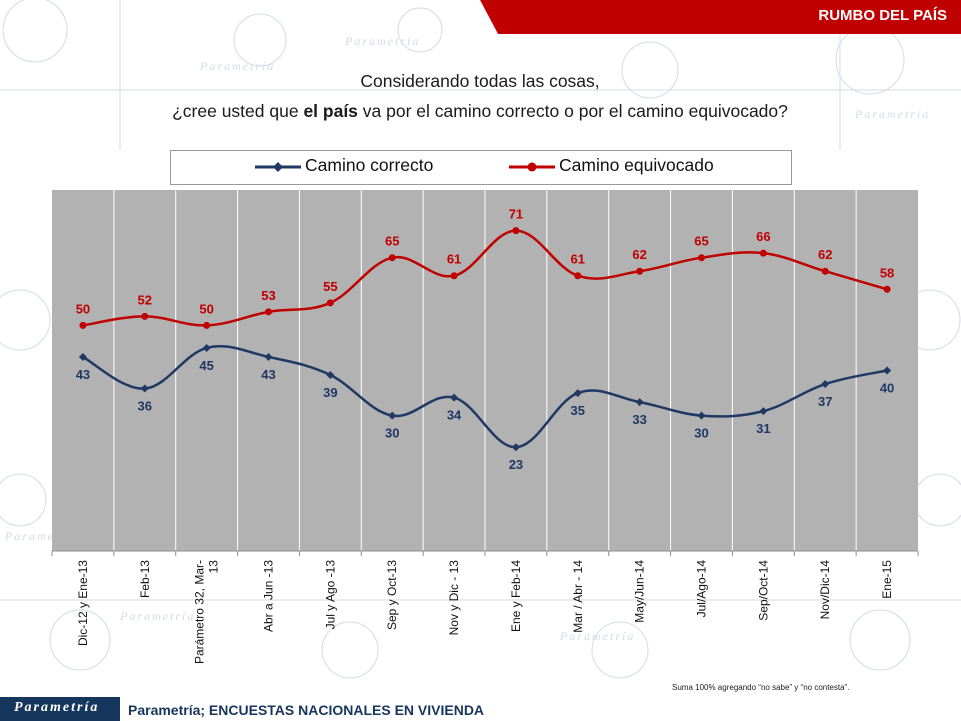 This screenshot has width=961, height=721. I want to click on legend-line-equivocado-icon, so click(532, 167).